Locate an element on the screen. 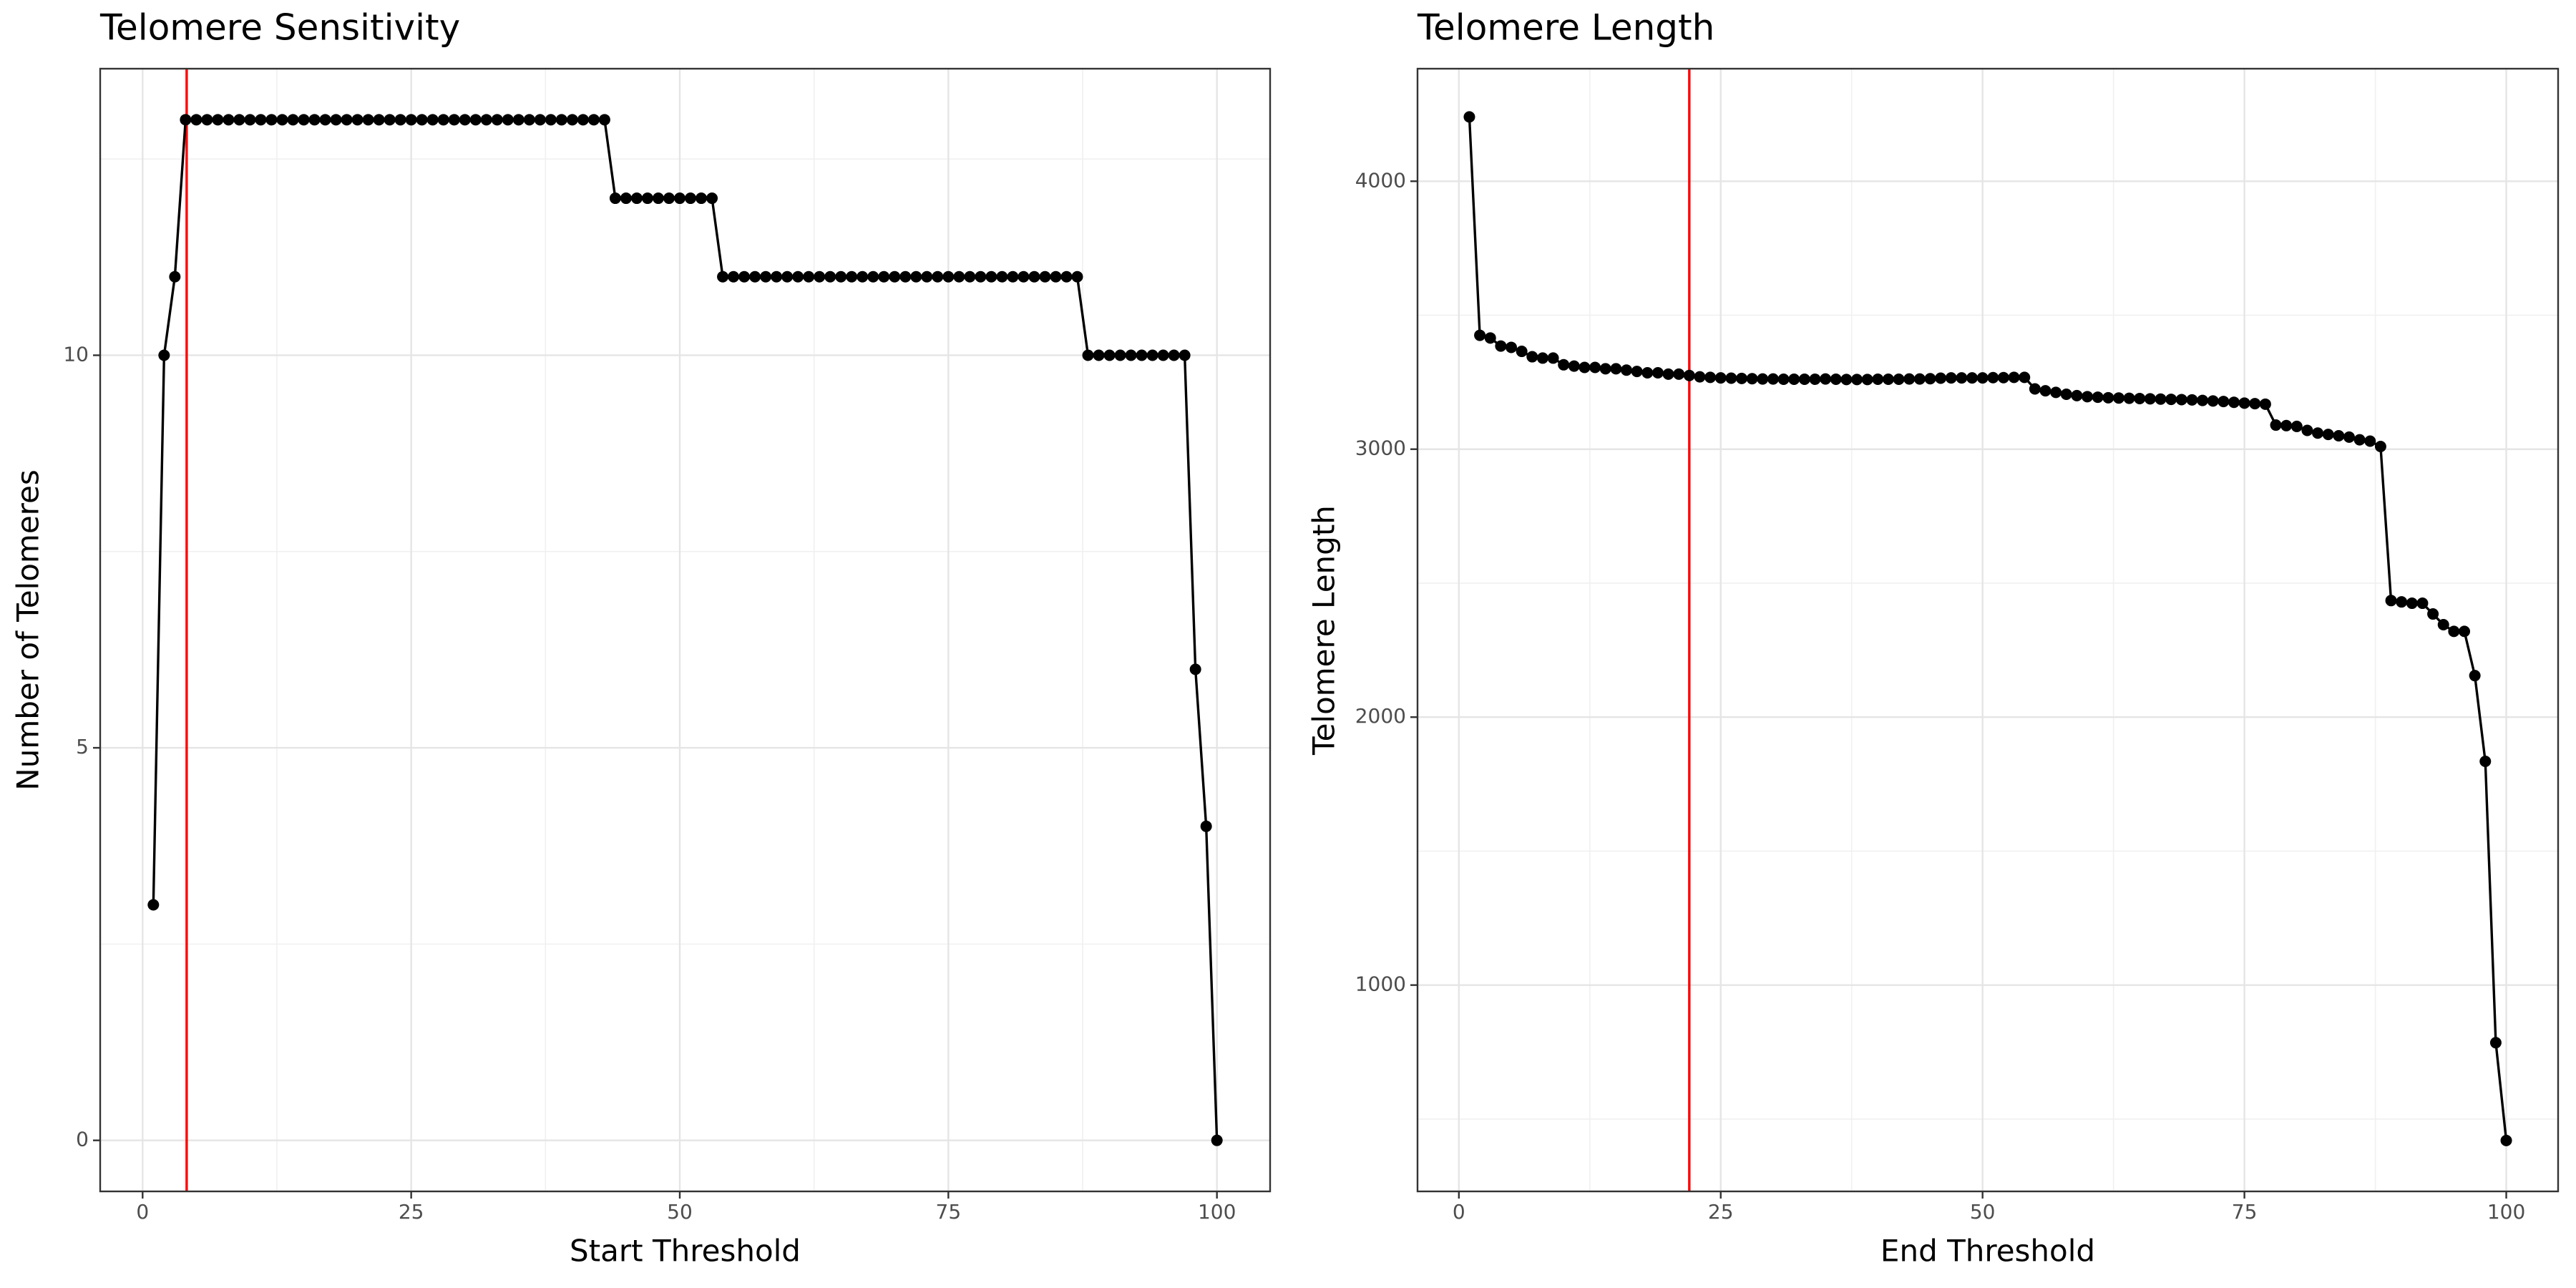 This screenshot has height=1288, width=2576. y-tick-label: 2000 is located at coordinates (1380, 716).